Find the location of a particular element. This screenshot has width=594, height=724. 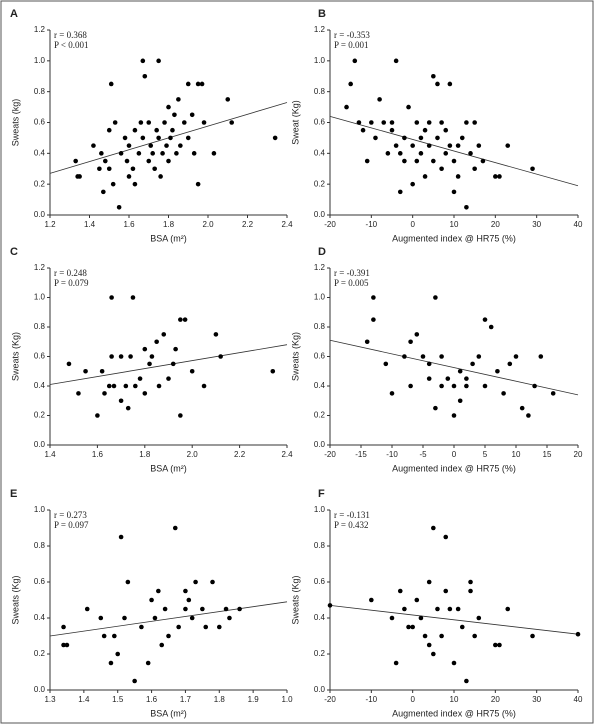

x-tick-label: 40 is located at coordinates (578, 699).